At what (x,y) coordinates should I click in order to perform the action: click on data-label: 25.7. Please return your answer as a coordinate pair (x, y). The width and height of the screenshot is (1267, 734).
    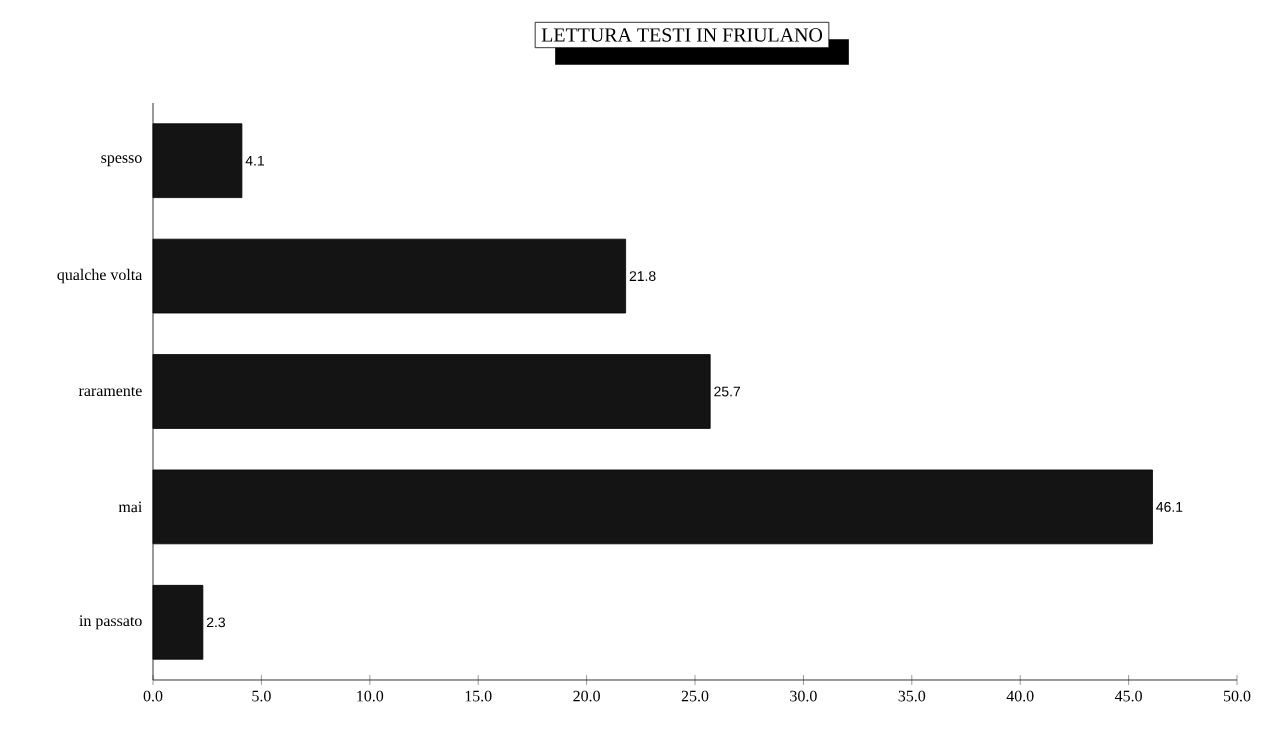
    Looking at the image, I should click on (727, 391).